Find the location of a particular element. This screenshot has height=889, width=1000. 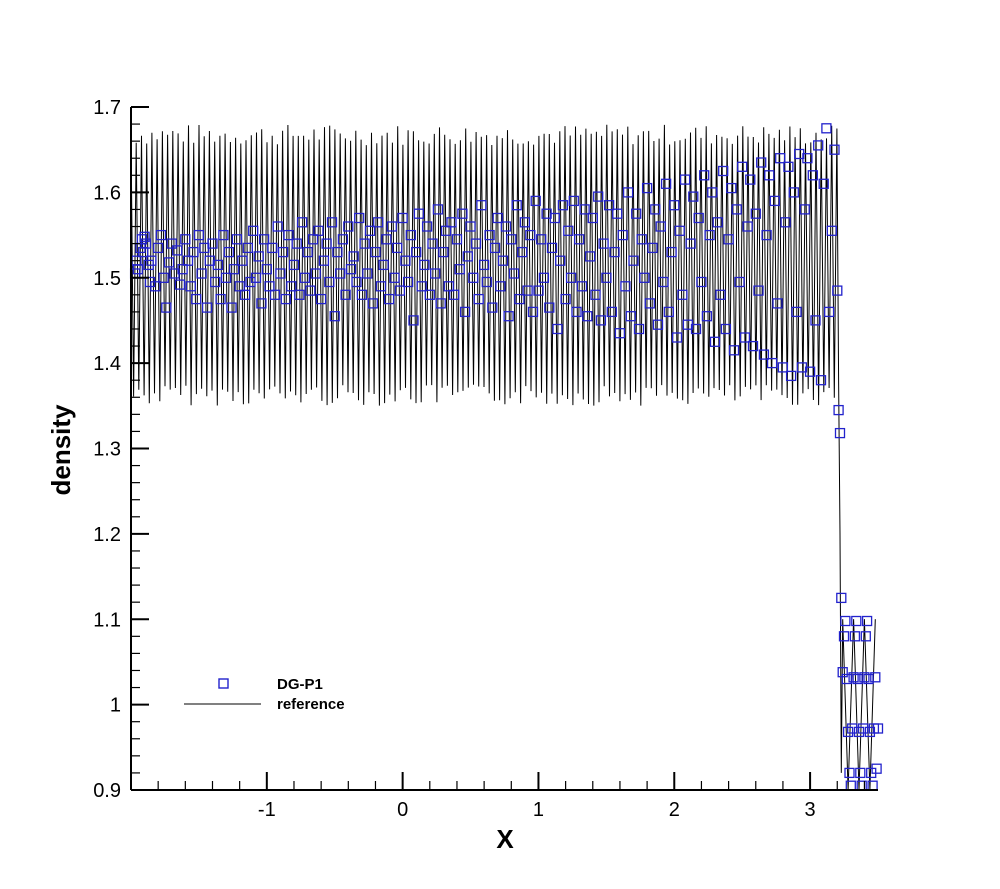

x-tick-label: 2 is located at coordinates (674, 810).